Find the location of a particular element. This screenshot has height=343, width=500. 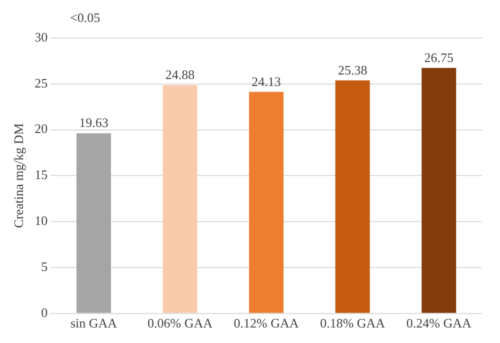

data-label: 24.13 is located at coordinates (266, 81).